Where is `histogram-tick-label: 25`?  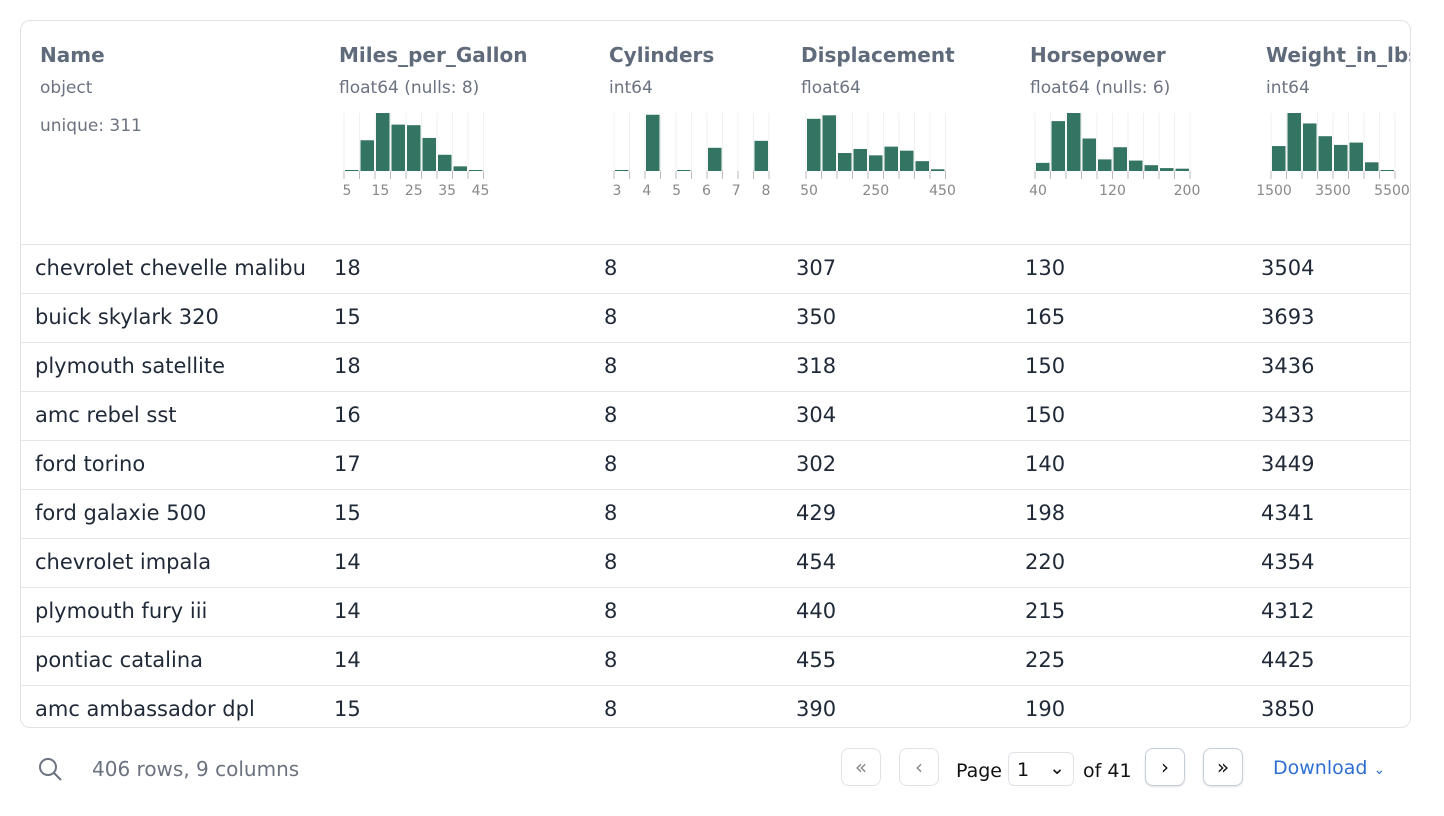
histogram-tick-label: 25 is located at coordinates (414, 191).